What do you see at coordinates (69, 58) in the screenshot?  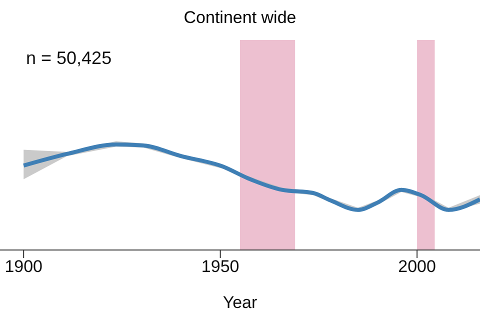 I see `text: n = 50,425` at bounding box center [69, 58].